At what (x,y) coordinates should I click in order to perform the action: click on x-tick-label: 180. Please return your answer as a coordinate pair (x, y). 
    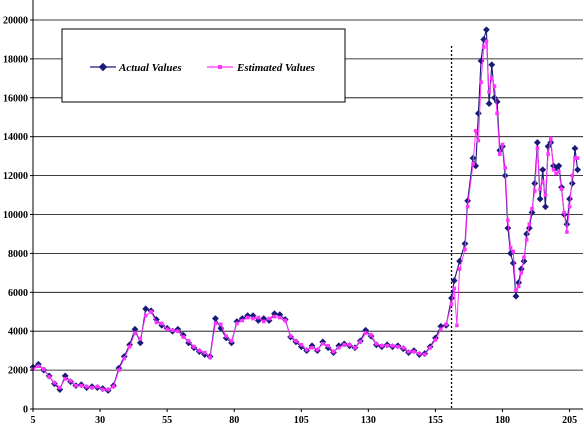
    Looking at the image, I should click on (502, 419).